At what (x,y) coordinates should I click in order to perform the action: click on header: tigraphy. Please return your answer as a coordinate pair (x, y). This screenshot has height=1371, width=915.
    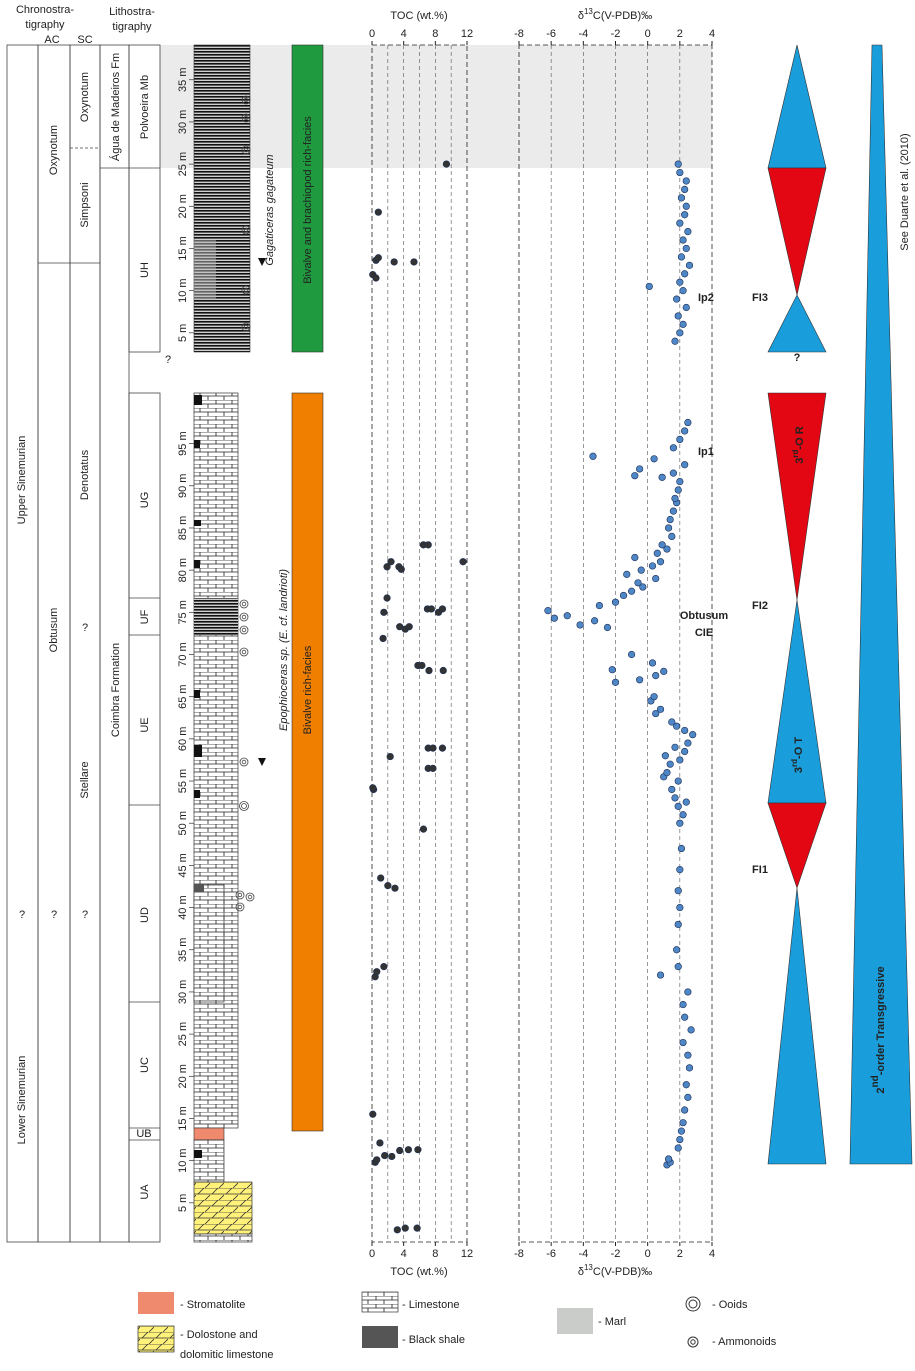
    Looking at the image, I should click on (132, 27).